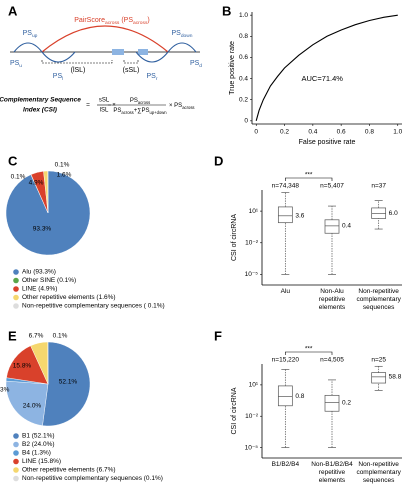 The image size is (412, 500). I want to click on formula-sign: ×, so click(114, 106).